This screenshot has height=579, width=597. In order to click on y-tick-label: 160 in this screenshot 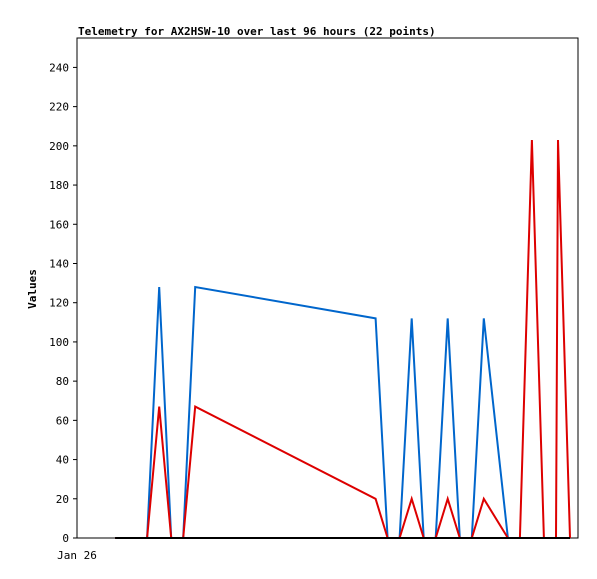, I will do `click(59, 224)`.